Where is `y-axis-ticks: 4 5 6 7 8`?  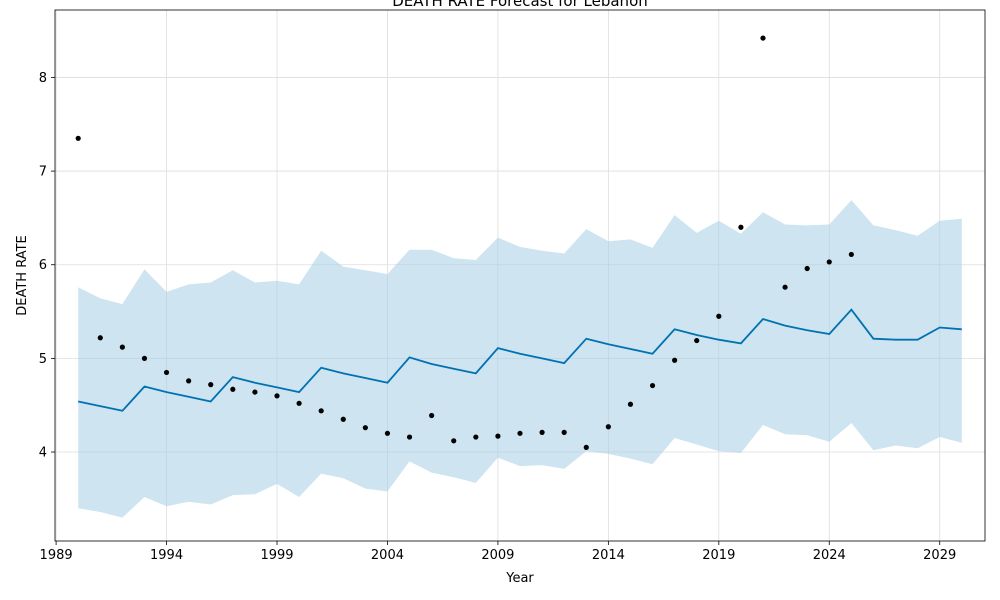 y-axis-ticks: 4 5 6 7 8 is located at coordinates (47, 266).